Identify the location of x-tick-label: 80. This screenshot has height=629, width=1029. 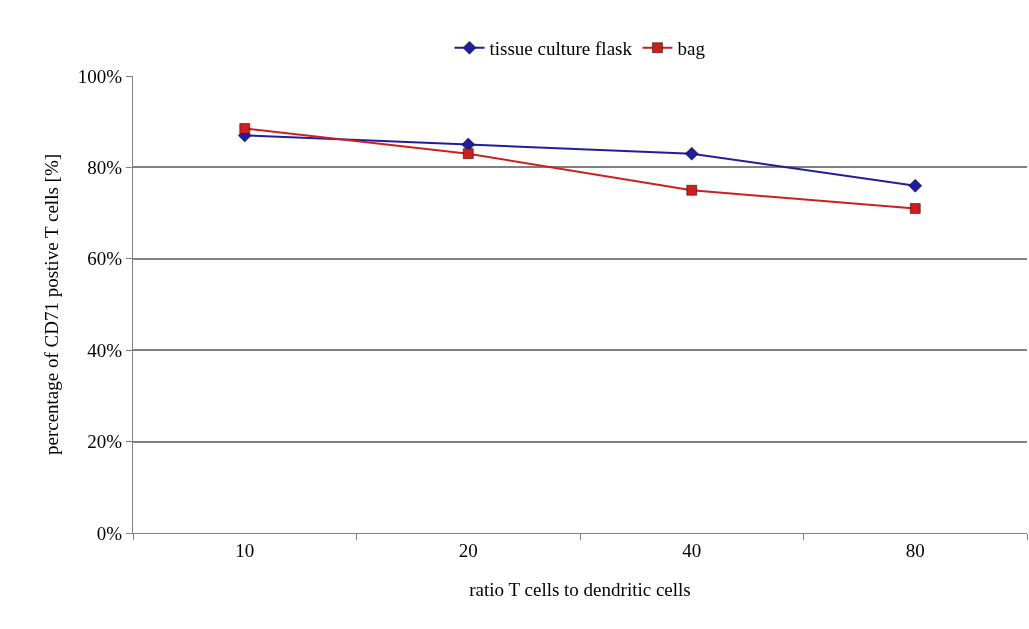
(915, 550).